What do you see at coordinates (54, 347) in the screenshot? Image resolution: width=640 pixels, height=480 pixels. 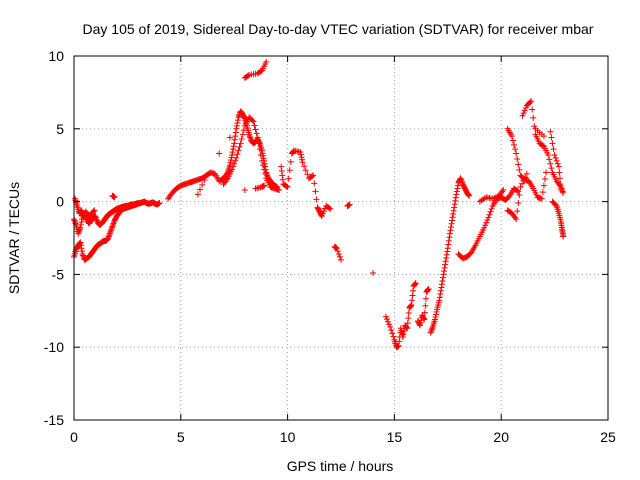 I see `y-tick-label: -10` at bounding box center [54, 347].